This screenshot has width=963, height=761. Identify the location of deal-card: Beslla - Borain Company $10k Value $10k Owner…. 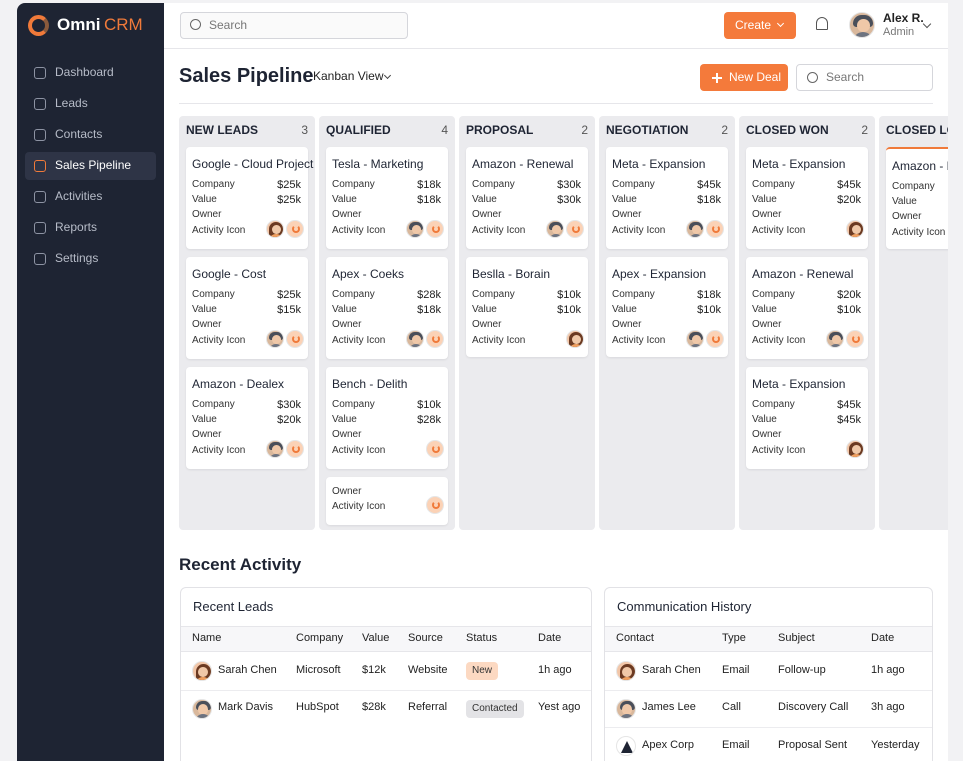
(527, 307).